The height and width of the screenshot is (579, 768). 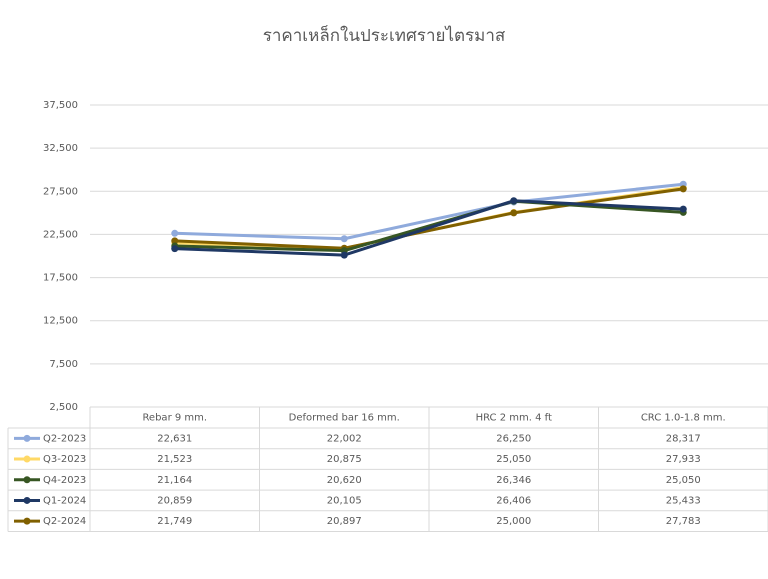 What do you see at coordinates (174, 459) in the screenshot?
I see `table-value: 21,523` at bounding box center [174, 459].